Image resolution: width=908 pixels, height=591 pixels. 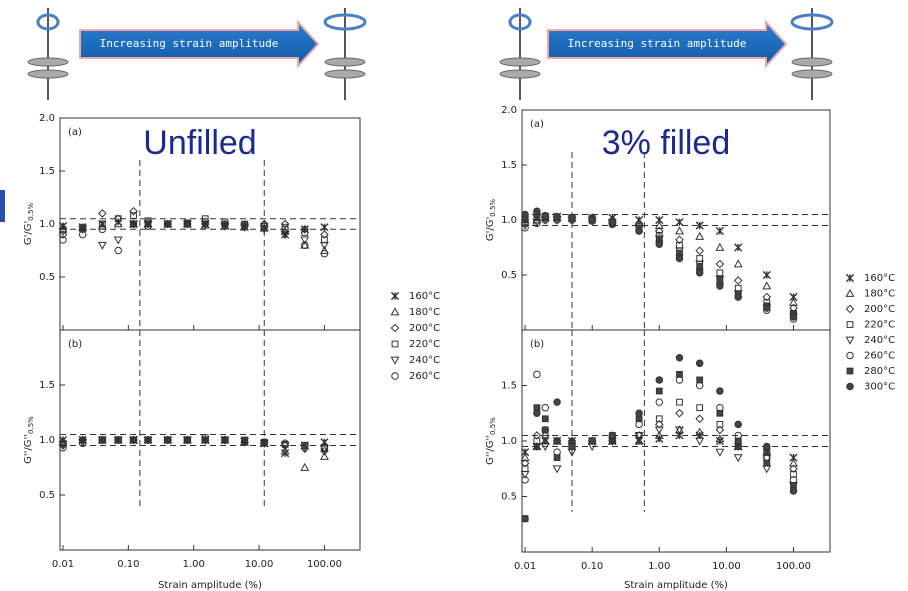 What do you see at coordinates (2, 206) in the screenshot?
I see `edge-marker` at bounding box center [2, 206].